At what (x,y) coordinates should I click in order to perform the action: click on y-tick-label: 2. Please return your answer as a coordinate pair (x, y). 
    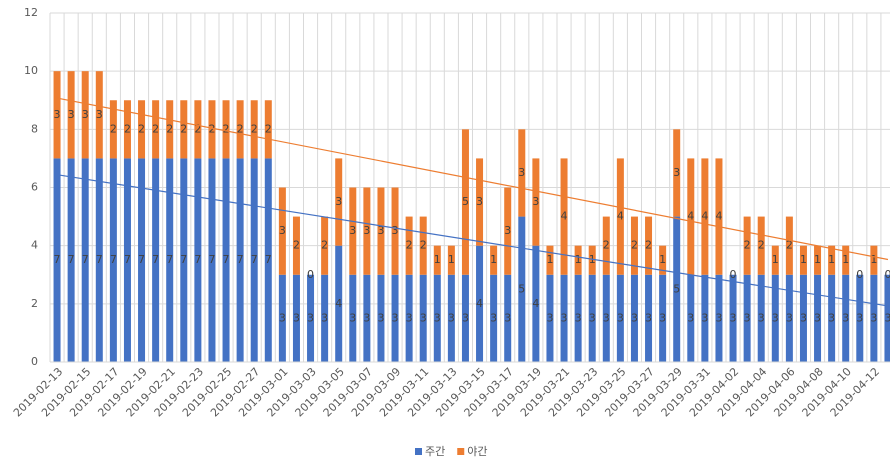
    Looking at the image, I should click on (34, 303).